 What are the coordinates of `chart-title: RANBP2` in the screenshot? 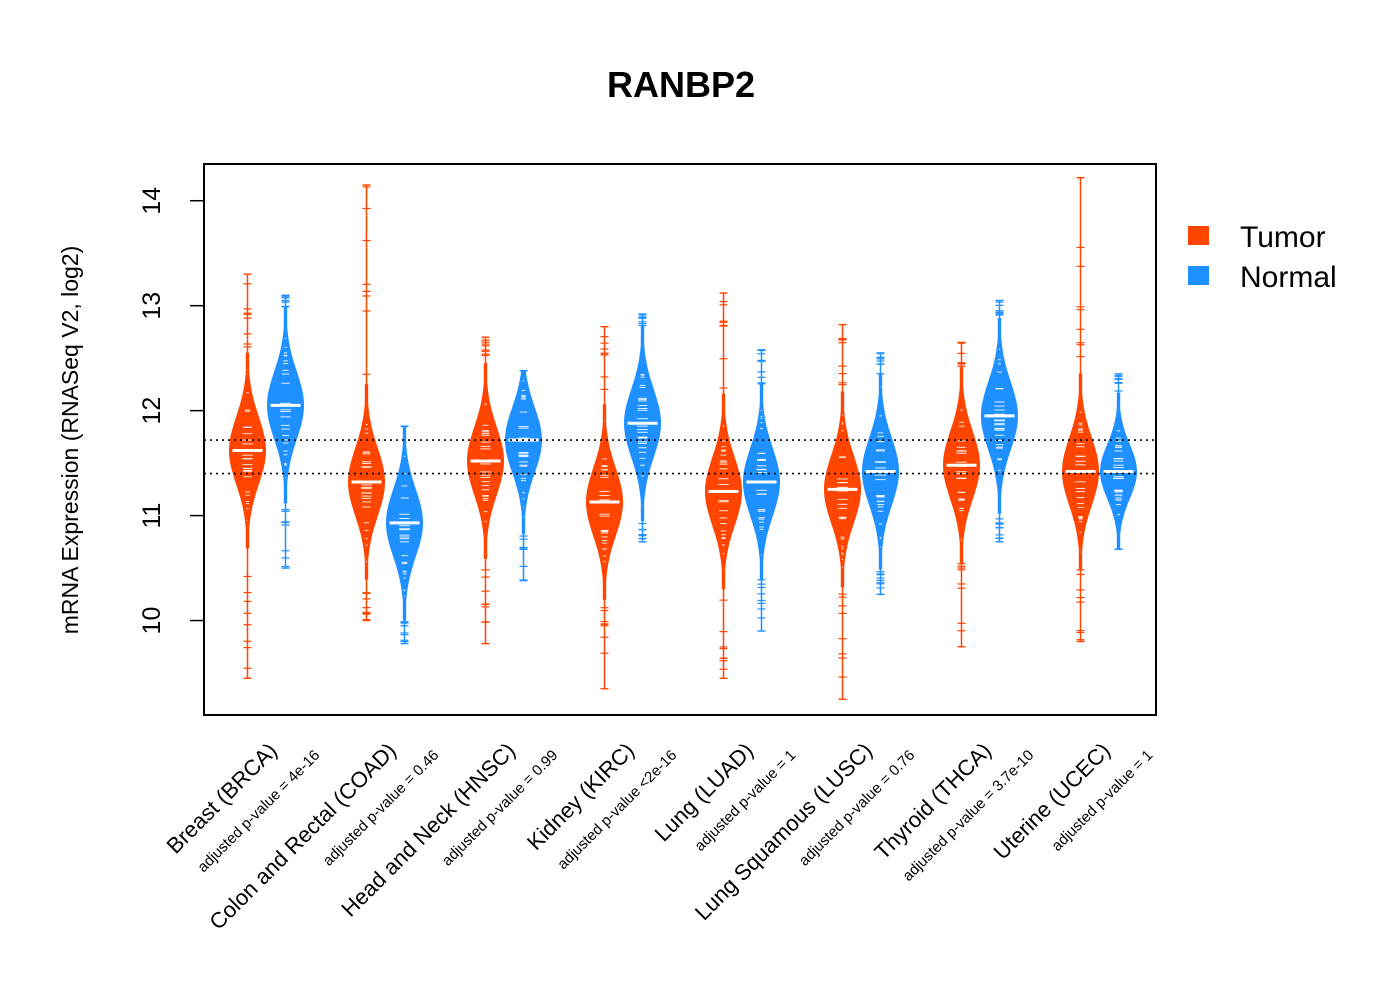 It's located at (681, 84).